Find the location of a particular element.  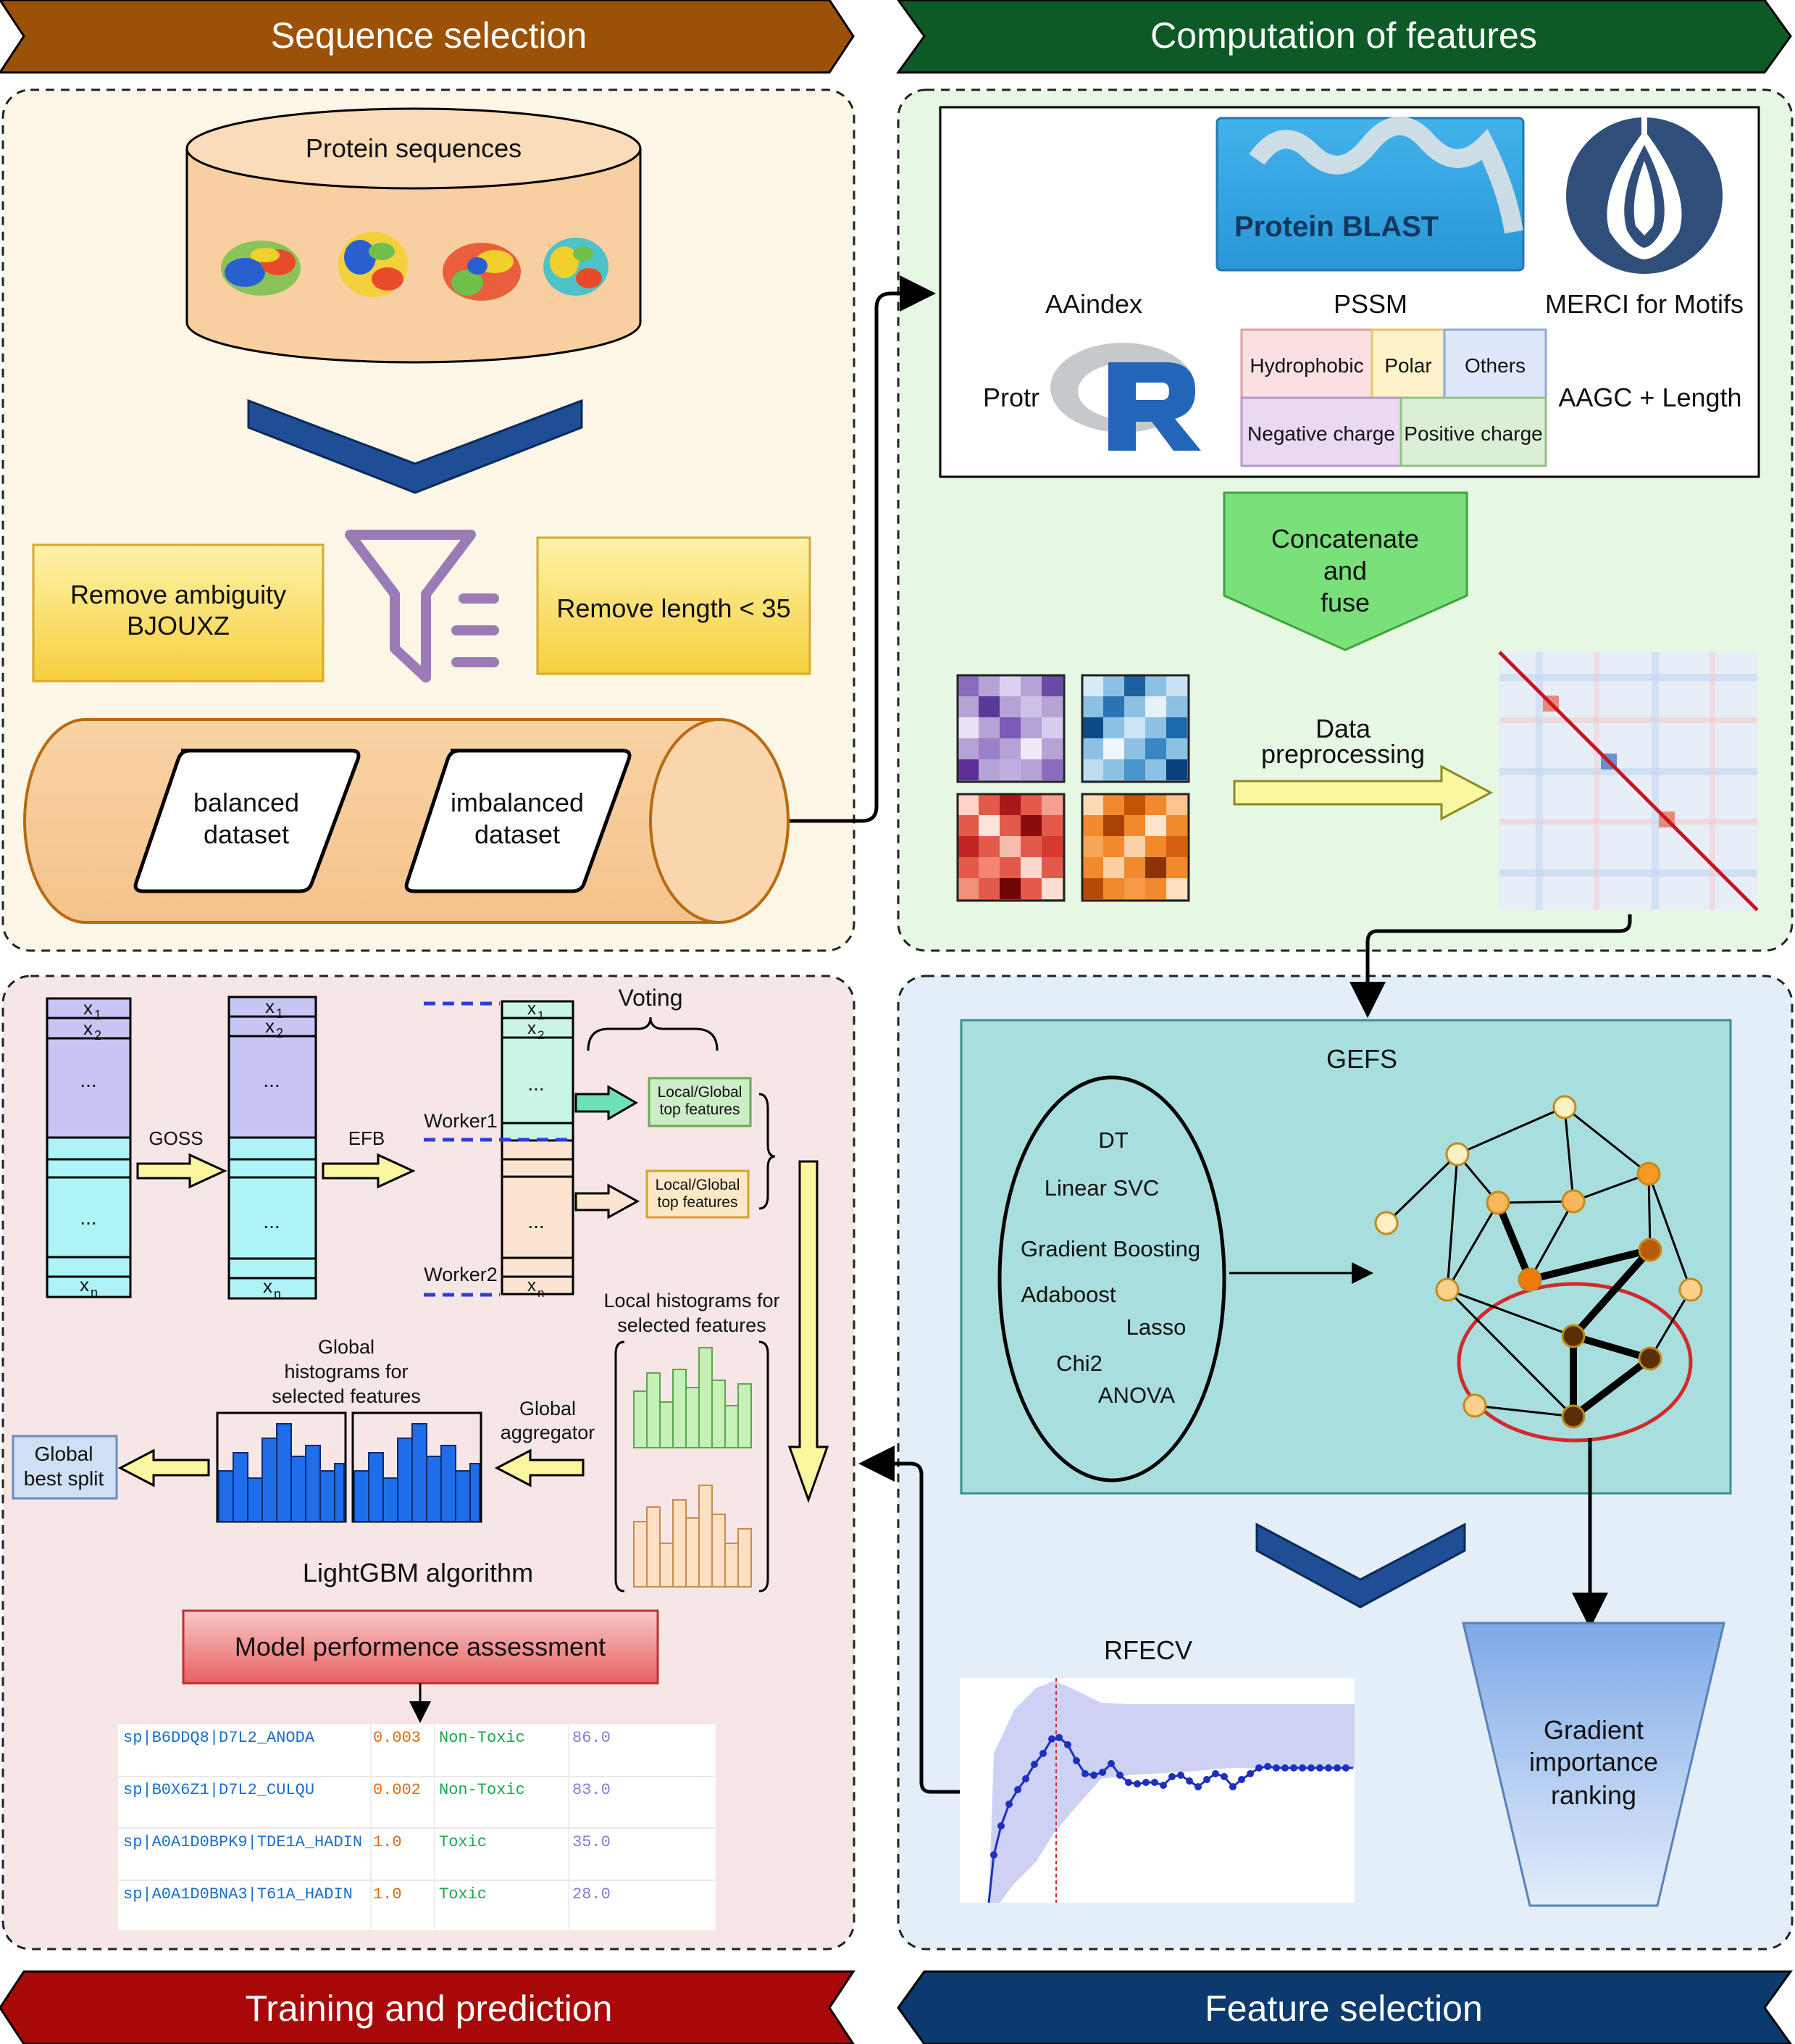

global-hist-line3: selected features is located at coordinates (346, 1396).